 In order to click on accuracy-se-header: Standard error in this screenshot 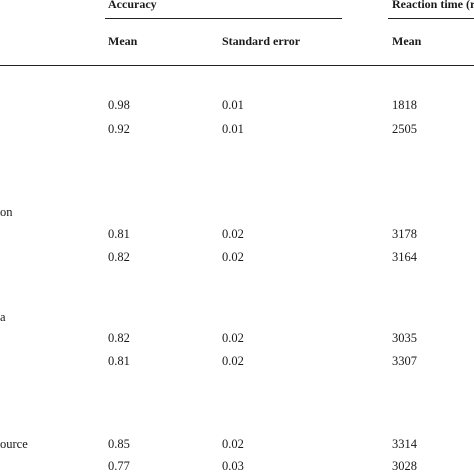, I will do `click(261, 41)`.